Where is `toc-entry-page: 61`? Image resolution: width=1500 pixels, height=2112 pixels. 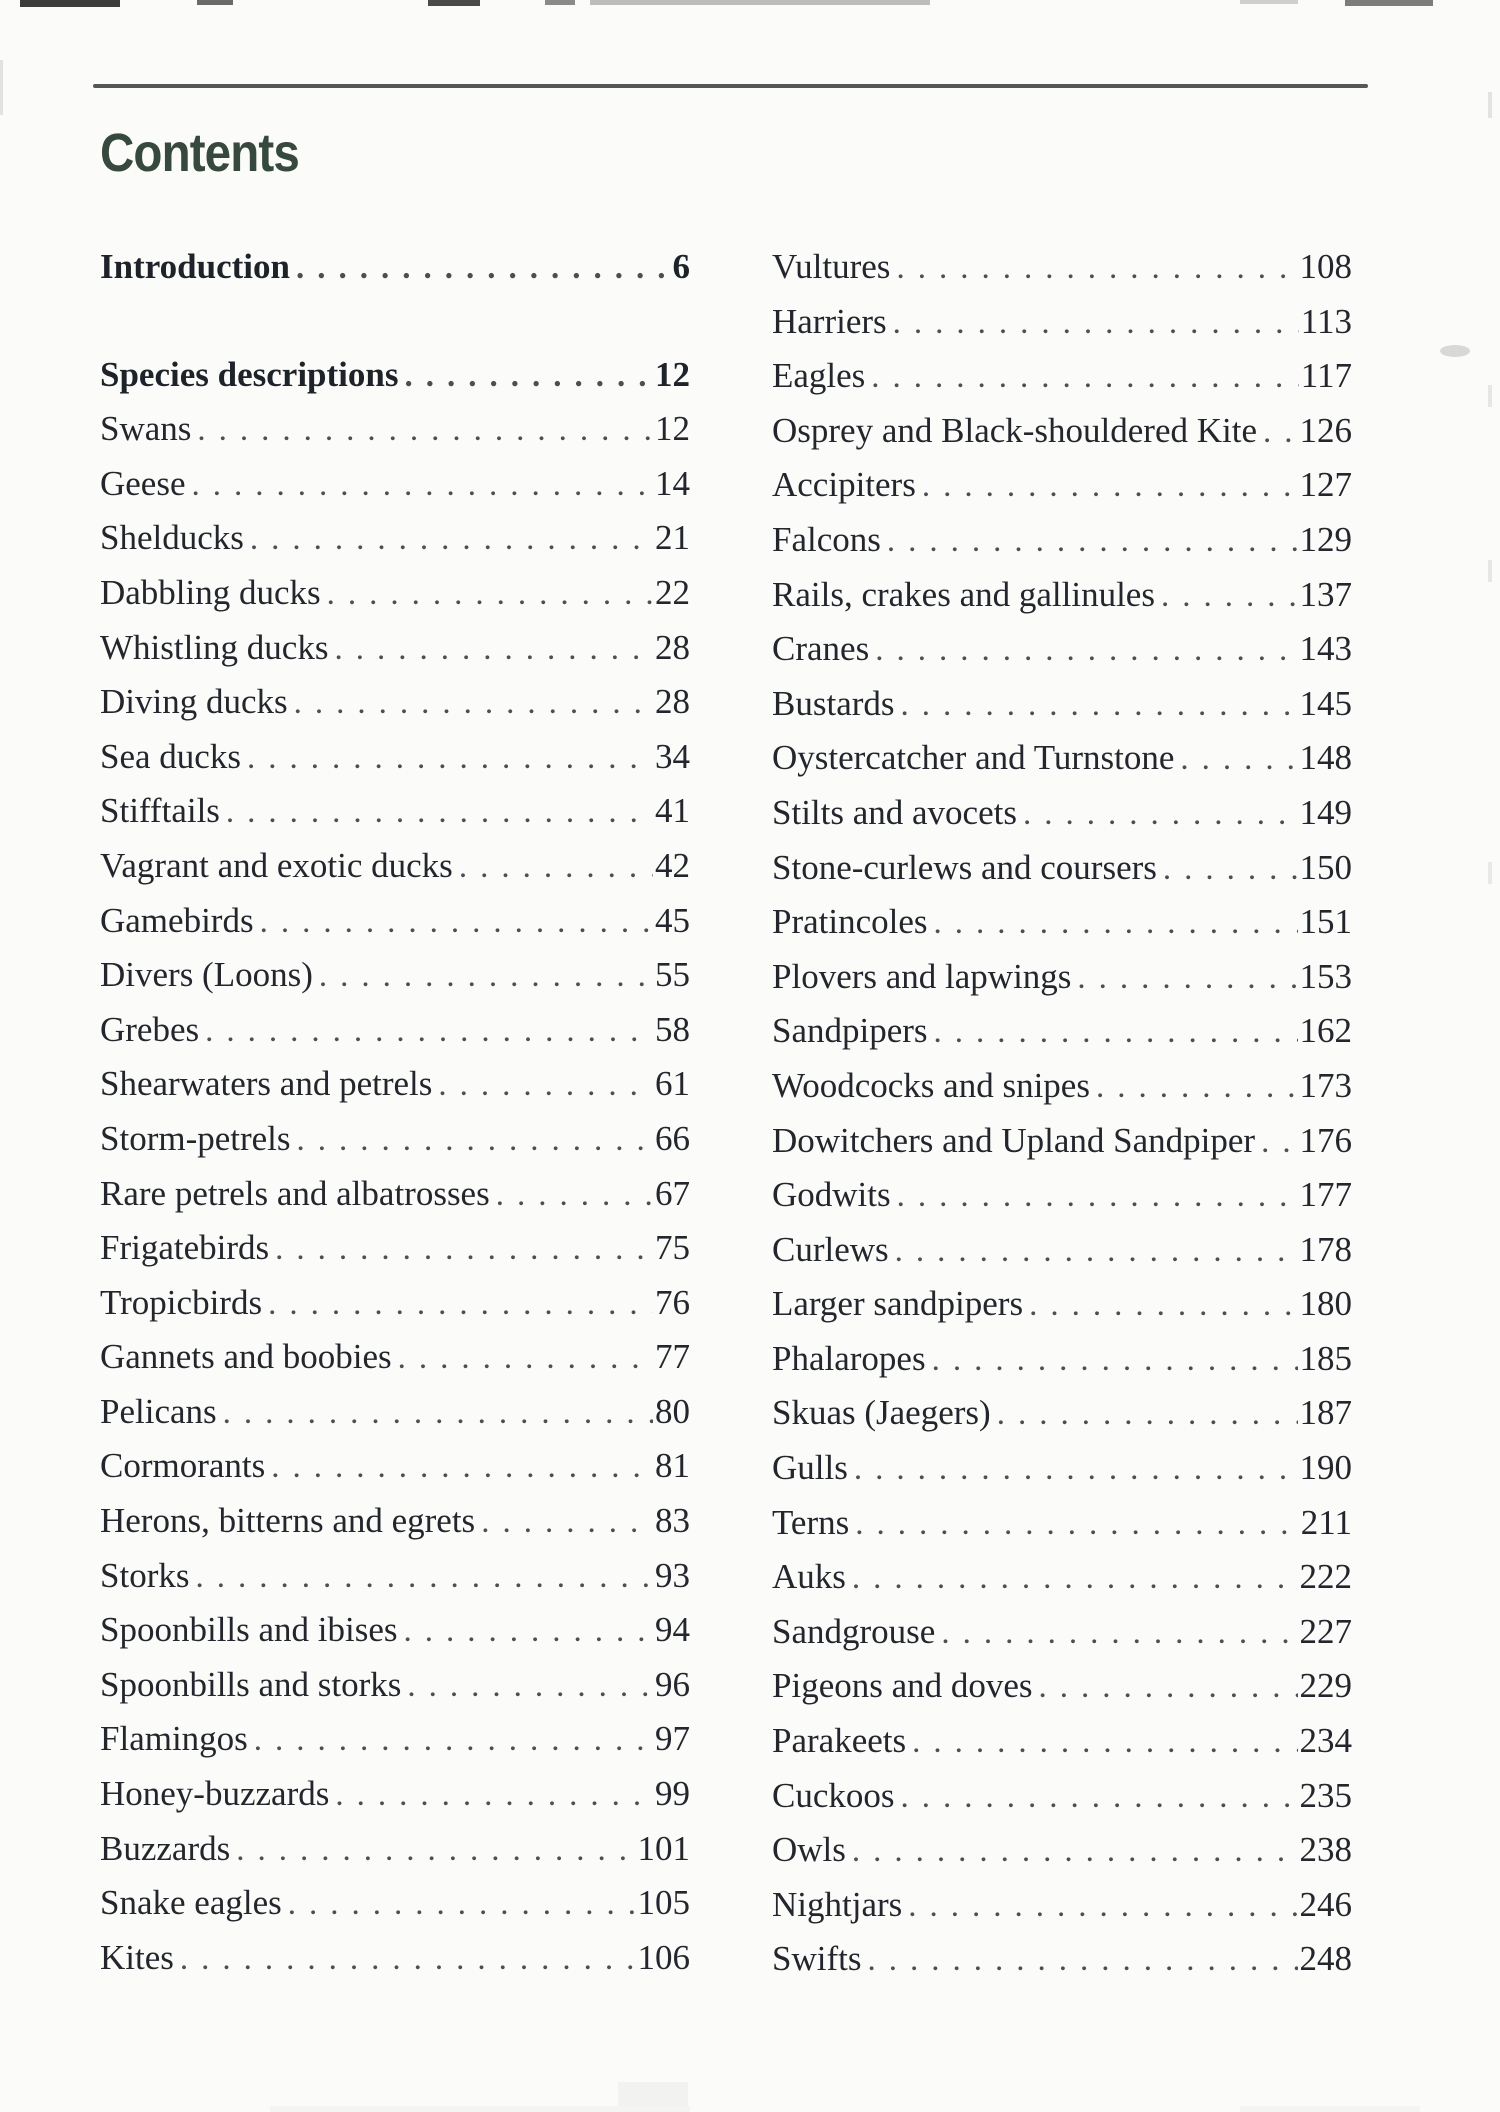
toc-entry-page: 61 is located at coordinates (672, 1084).